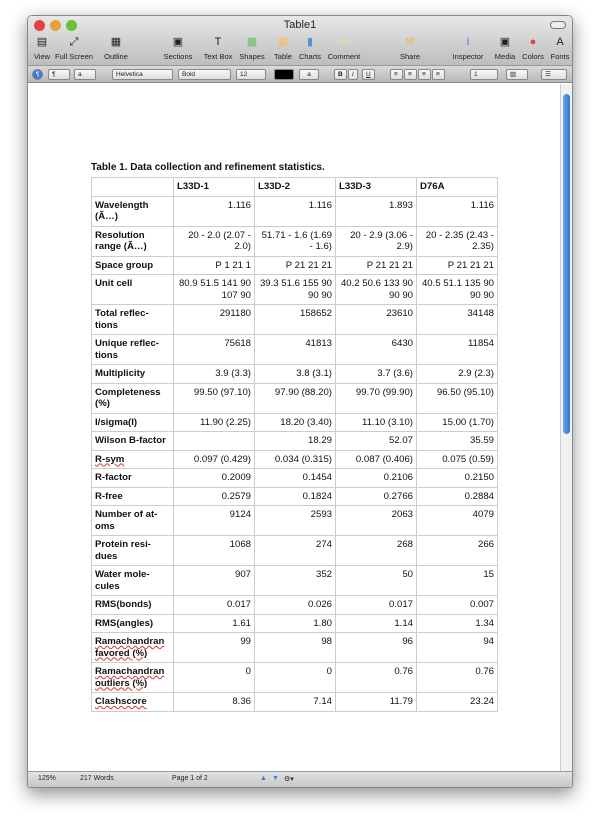 The height and width of the screenshot is (823, 600). Describe the element at coordinates (132, 265) in the screenshot. I see `row-label: Space group` at that location.